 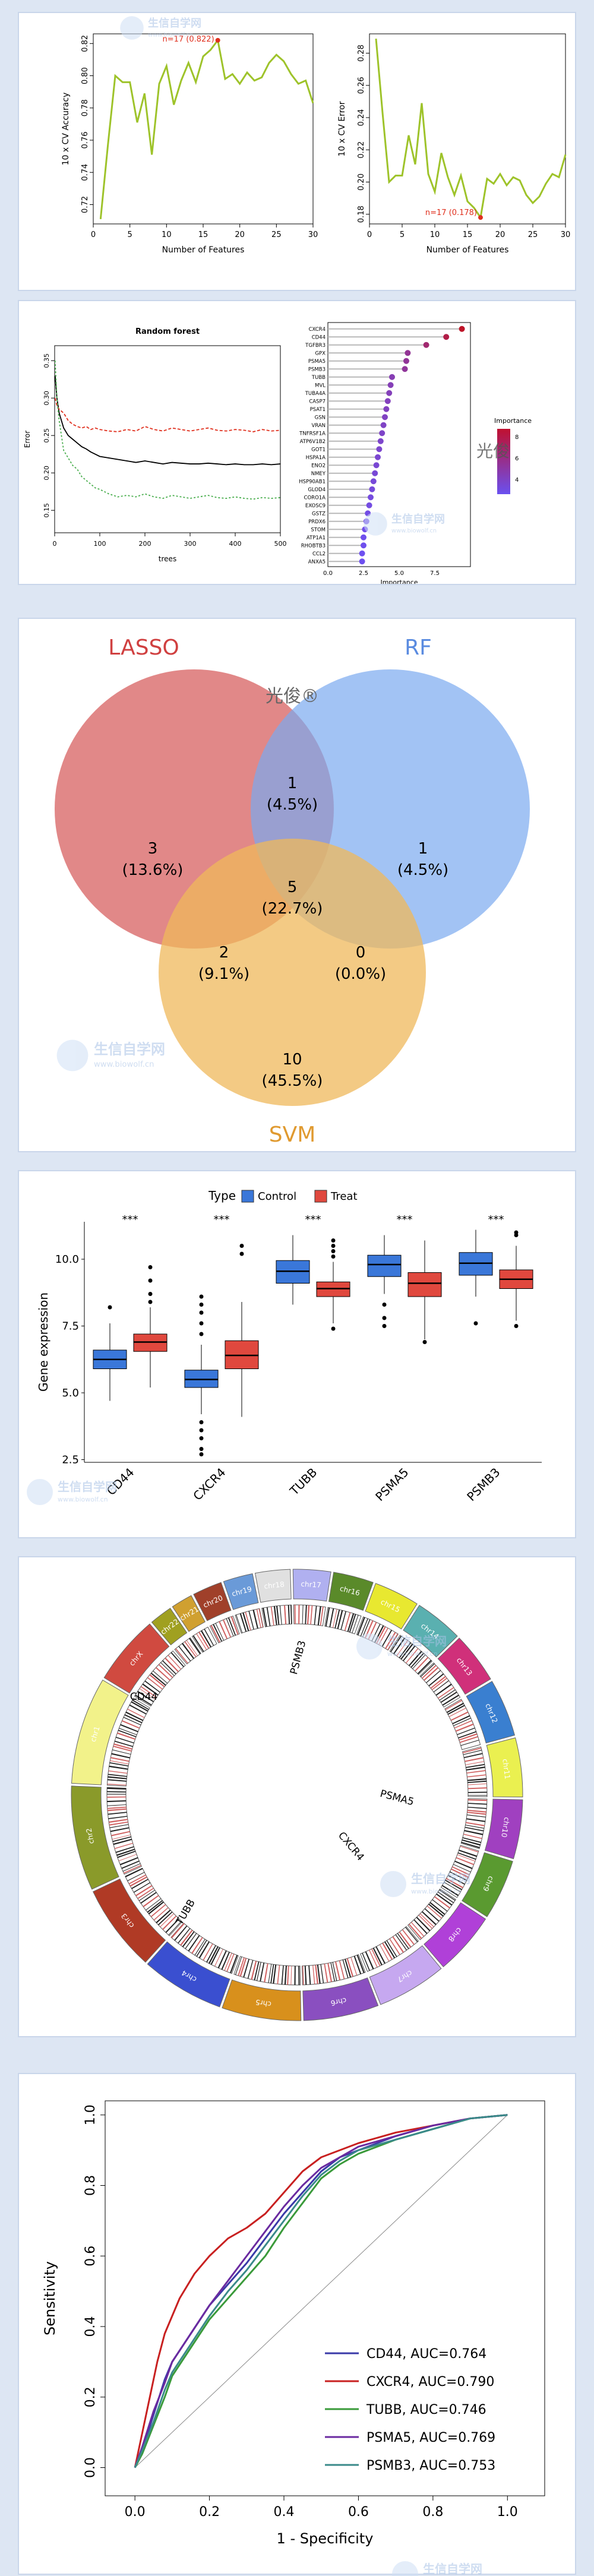 What do you see at coordinates (422, 870) in the screenshot?
I see `region-percent: (4.5%)` at bounding box center [422, 870].